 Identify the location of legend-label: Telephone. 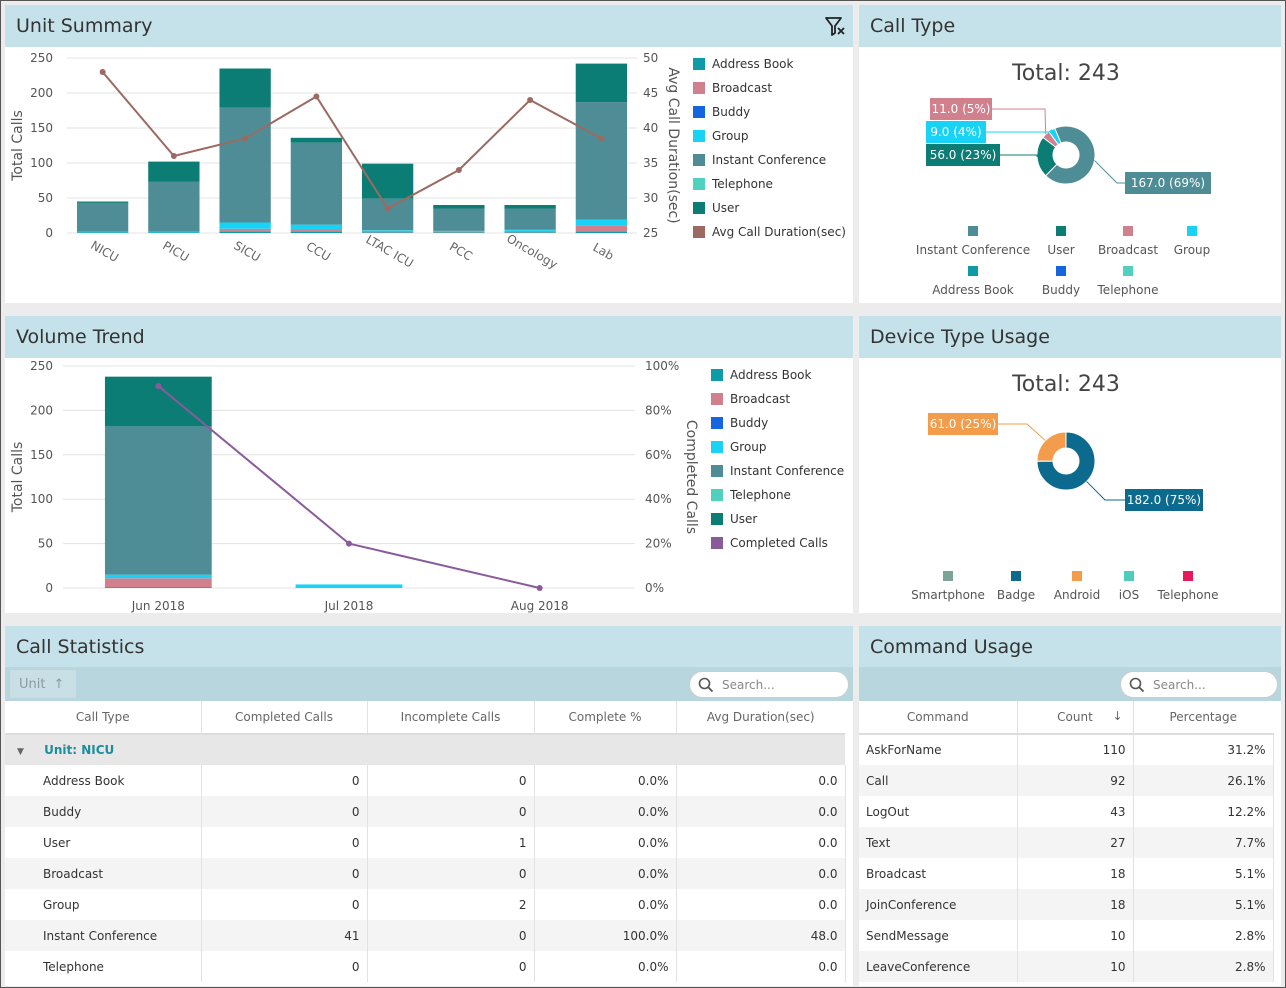
(1188, 595).